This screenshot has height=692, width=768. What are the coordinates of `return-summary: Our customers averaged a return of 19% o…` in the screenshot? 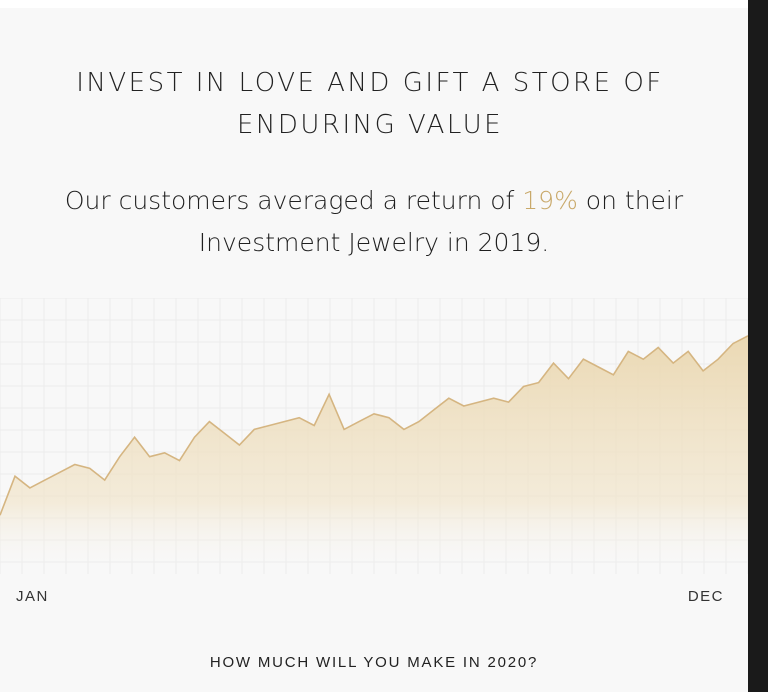 It's located at (374, 222).